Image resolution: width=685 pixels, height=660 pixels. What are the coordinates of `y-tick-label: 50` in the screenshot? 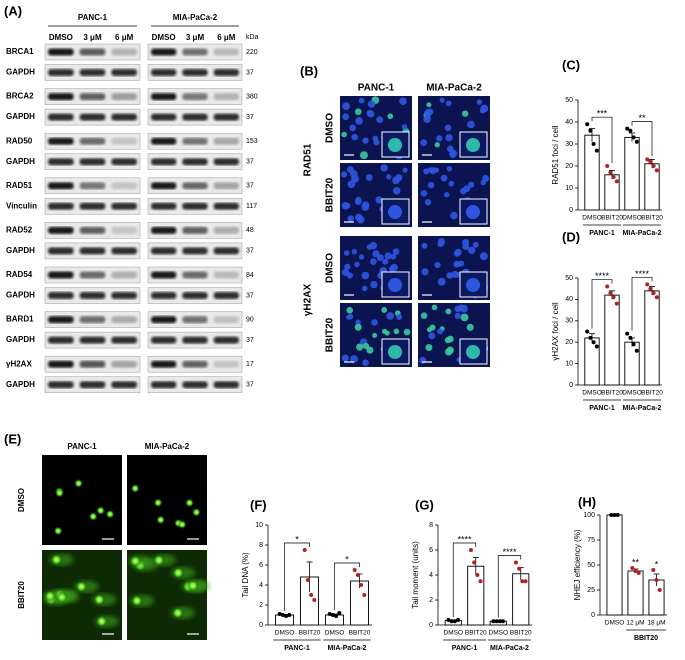 It's located at (591, 565).